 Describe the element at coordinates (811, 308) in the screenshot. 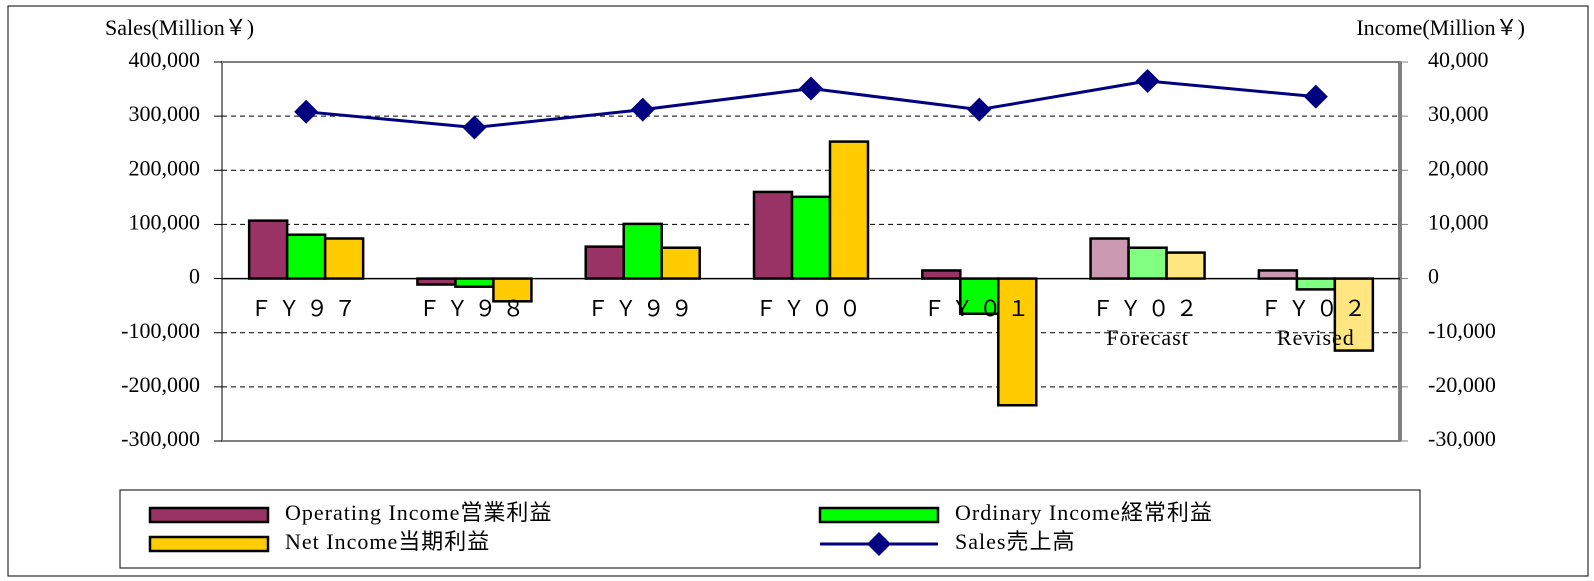

I see `x-tick-label: ＦＹ００` at that location.